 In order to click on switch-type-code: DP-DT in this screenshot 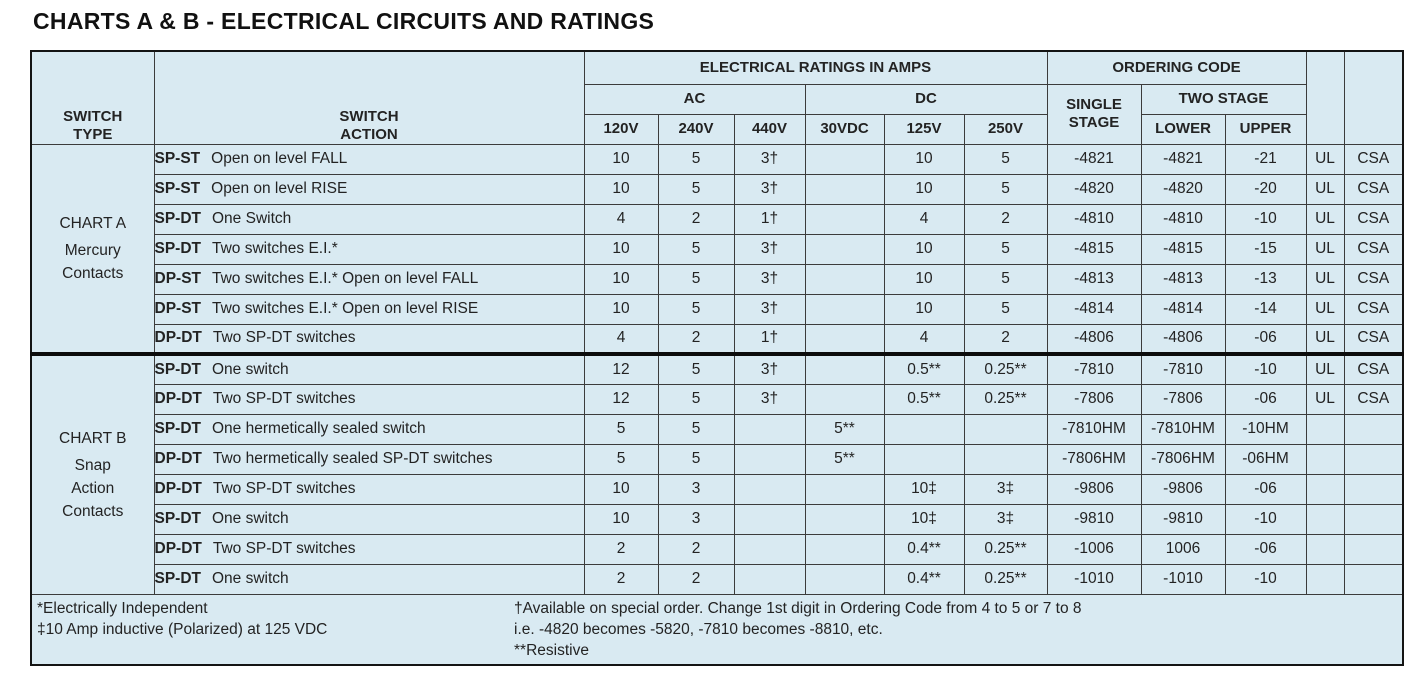, I will do `click(178, 488)`.